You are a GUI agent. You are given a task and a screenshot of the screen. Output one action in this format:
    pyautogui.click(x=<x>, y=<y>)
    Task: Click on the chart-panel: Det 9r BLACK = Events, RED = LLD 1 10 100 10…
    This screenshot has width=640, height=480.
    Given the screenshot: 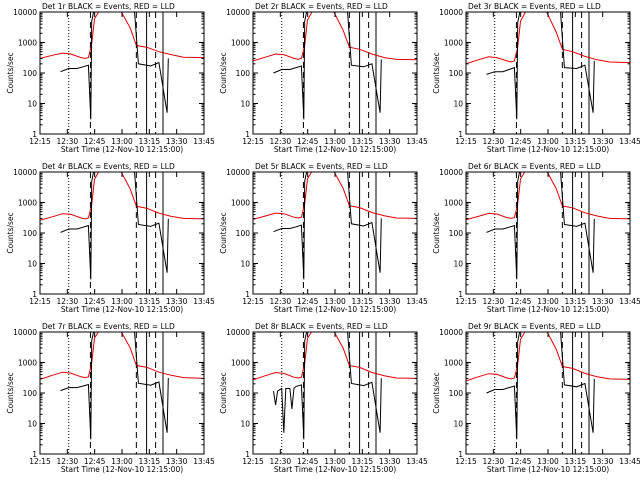 What is the action you would take?
    pyautogui.click(x=536, y=398)
    